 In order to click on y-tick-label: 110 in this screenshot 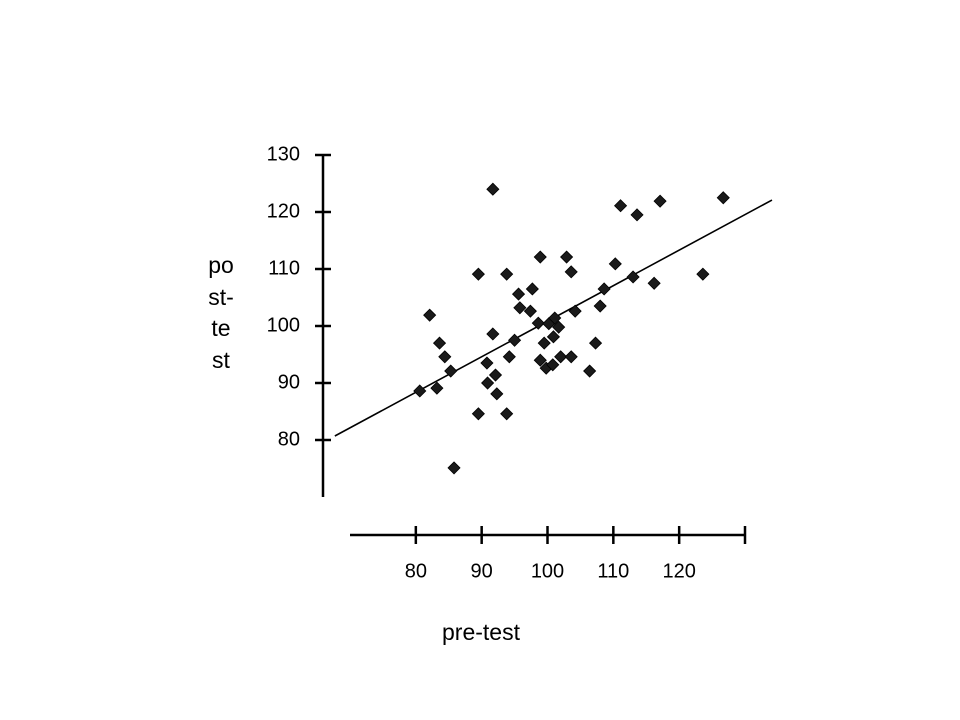, I will do `click(284, 268)`.